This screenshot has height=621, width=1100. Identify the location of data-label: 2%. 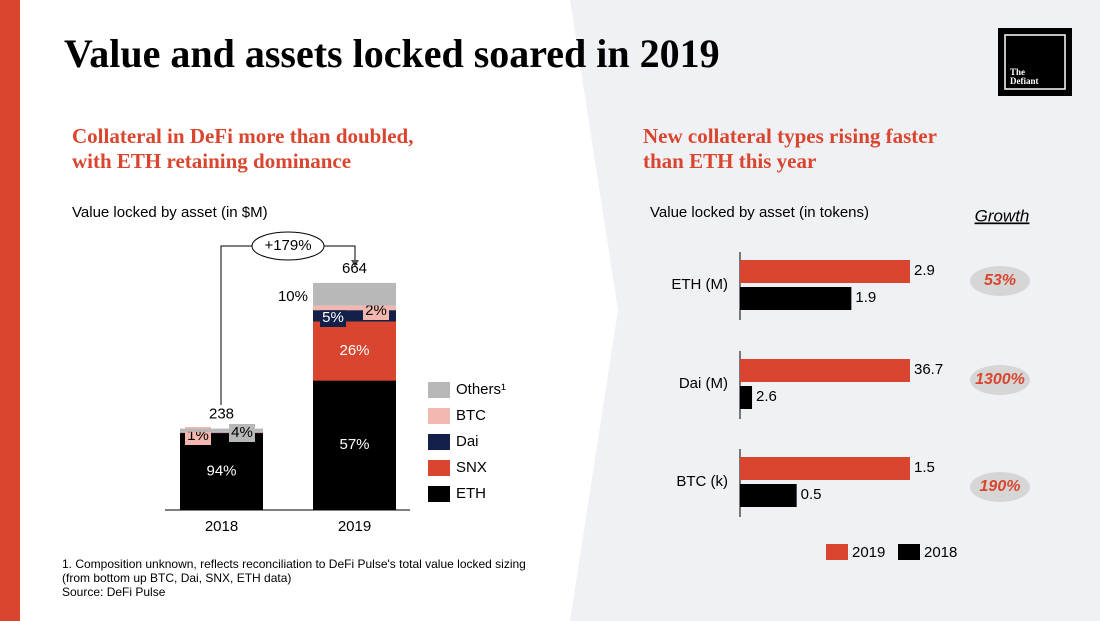
(376, 310).